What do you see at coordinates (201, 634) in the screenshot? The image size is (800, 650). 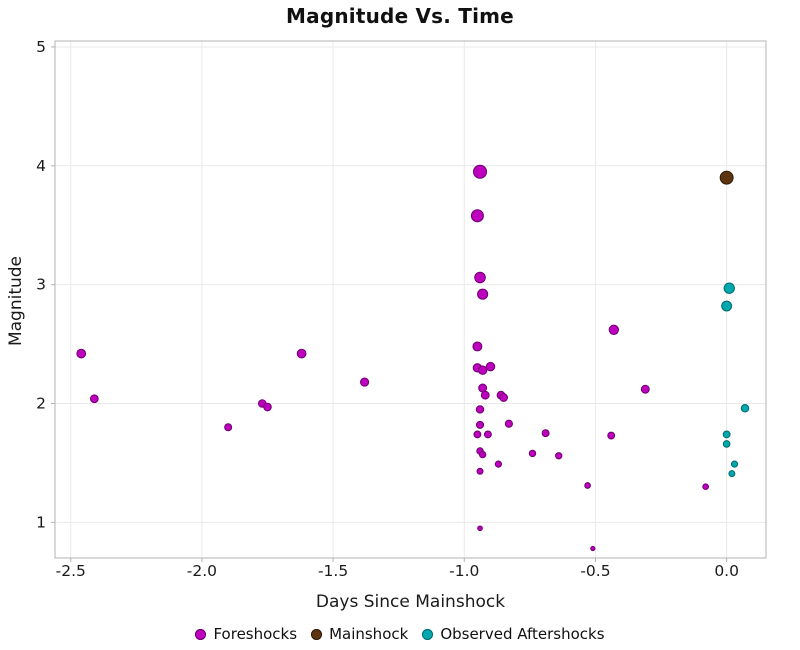 I see `foreshocks-legend-dot-icon` at bounding box center [201, 634].